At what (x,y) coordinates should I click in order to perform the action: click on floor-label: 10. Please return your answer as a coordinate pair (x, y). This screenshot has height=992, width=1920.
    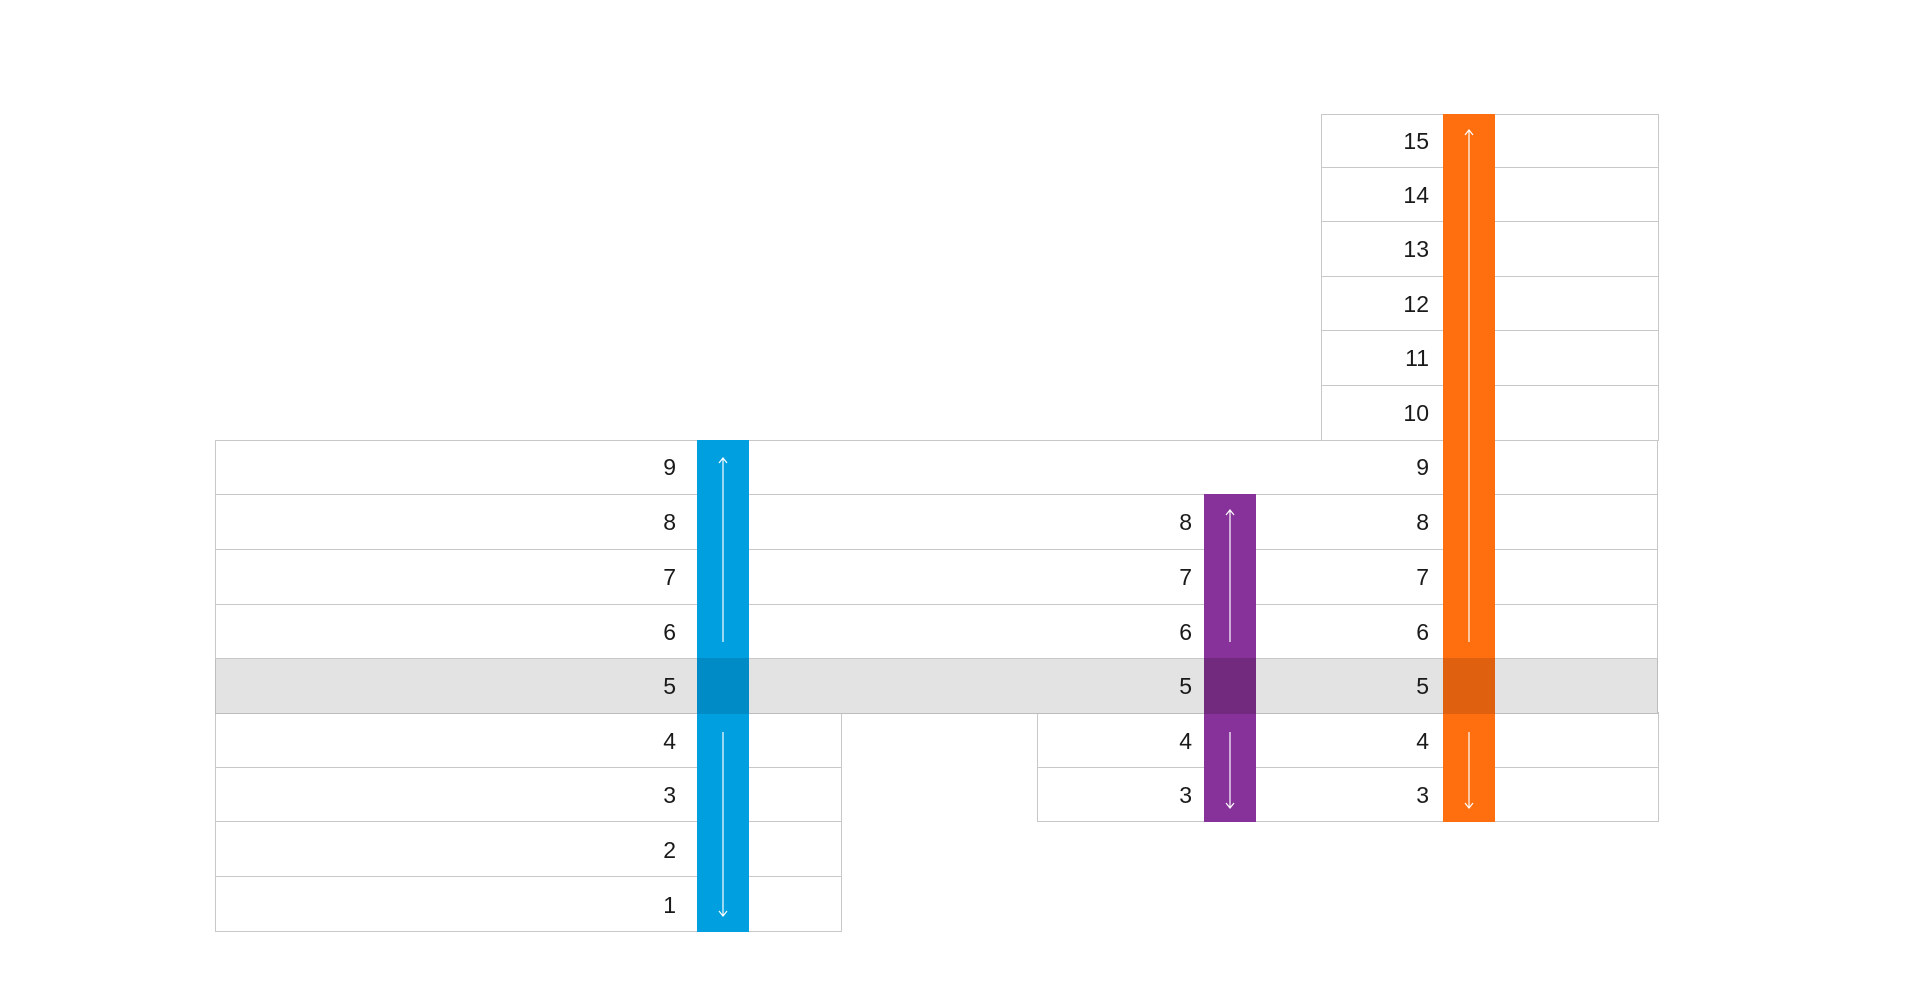
    Looking at the image, I should click on (1416, 413).